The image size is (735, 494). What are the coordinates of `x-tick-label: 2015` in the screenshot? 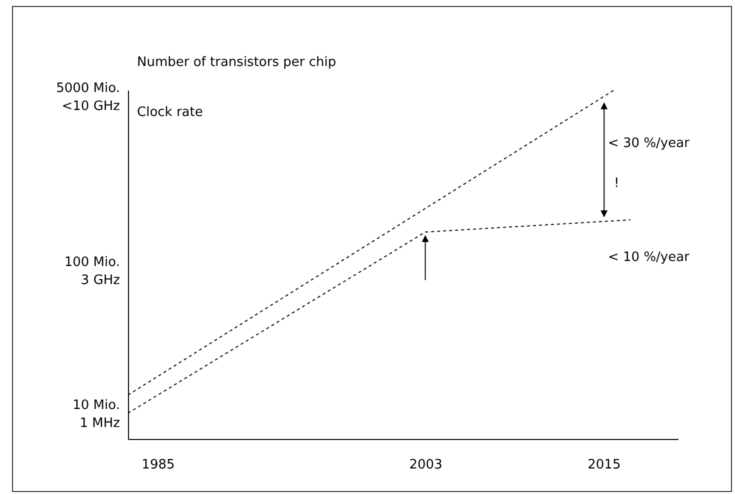 It's located at (604, 465).